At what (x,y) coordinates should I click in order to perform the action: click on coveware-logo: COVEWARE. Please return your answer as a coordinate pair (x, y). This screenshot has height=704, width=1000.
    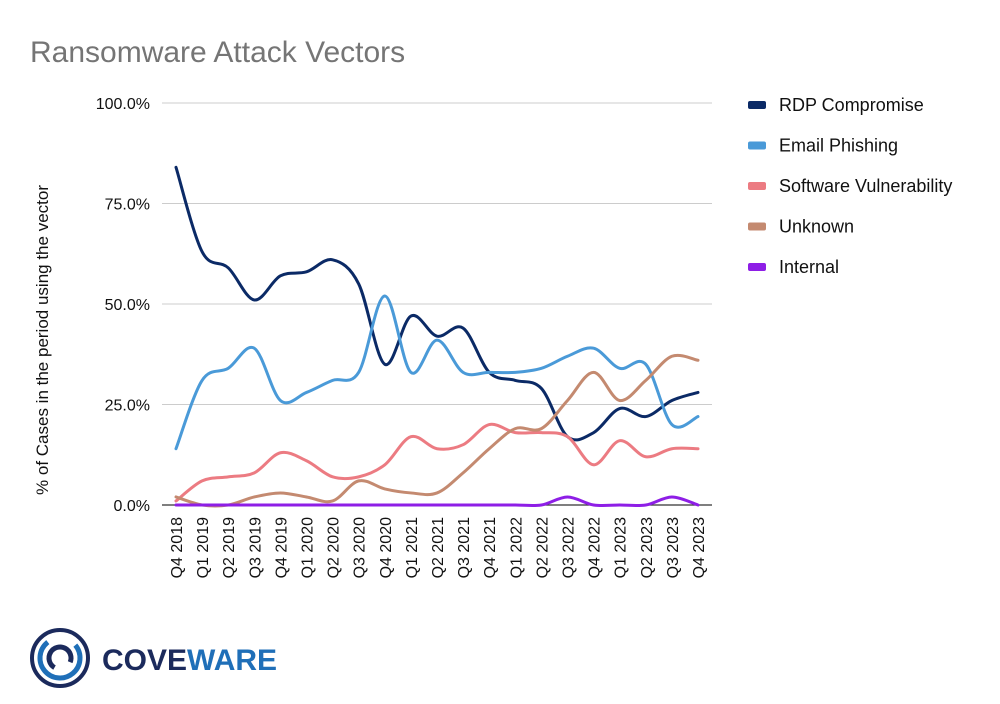
    Looking at the image, I should click on (153, 658).